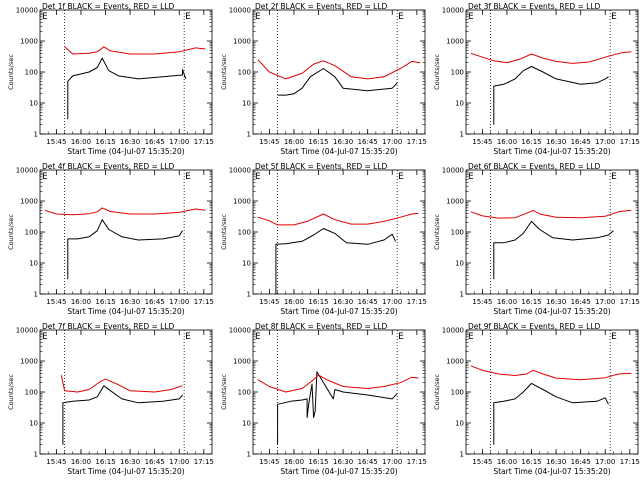 This screenshot has width=640, height=480. I want to click on x-tick-label: 16:15, so click(531, 462).